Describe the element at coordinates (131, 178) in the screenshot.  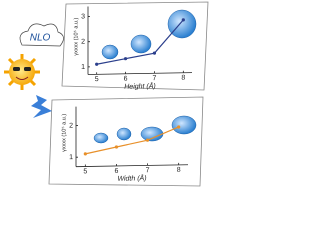
I see `x-axis-label: Width (Å)` at that location.